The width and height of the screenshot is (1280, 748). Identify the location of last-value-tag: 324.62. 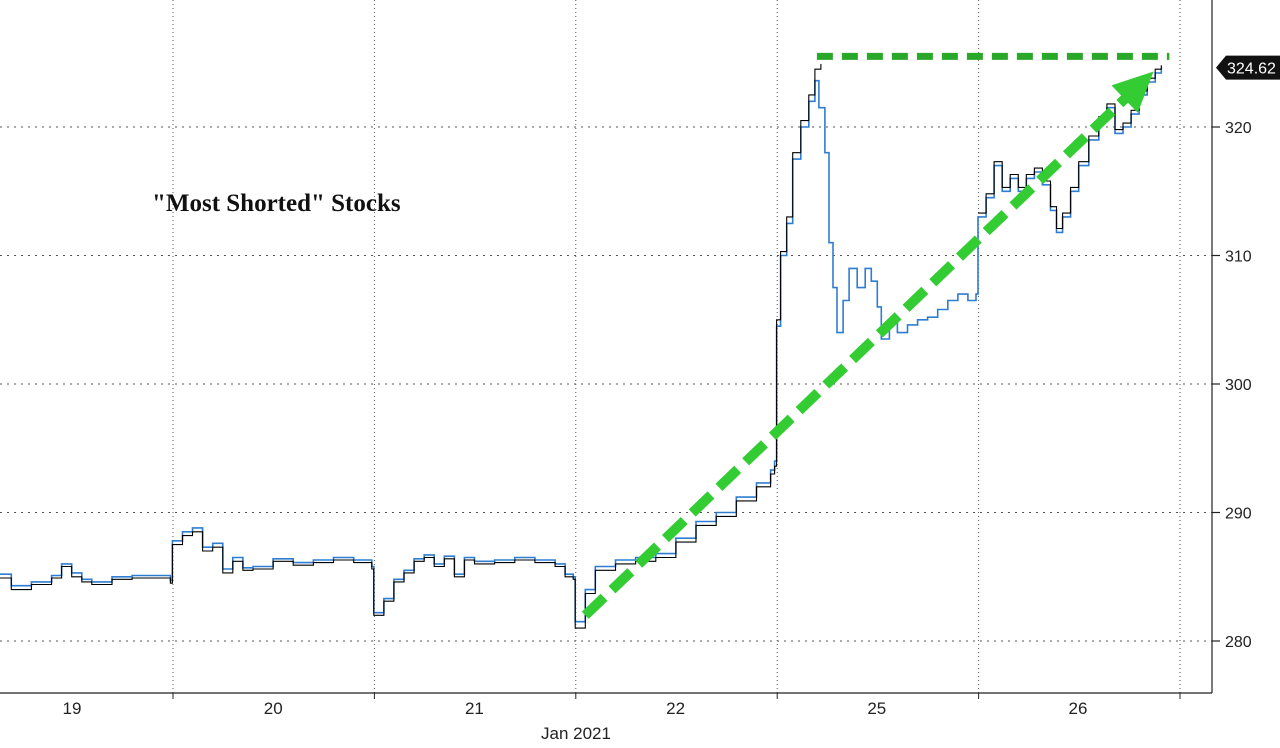
(1248, 67).